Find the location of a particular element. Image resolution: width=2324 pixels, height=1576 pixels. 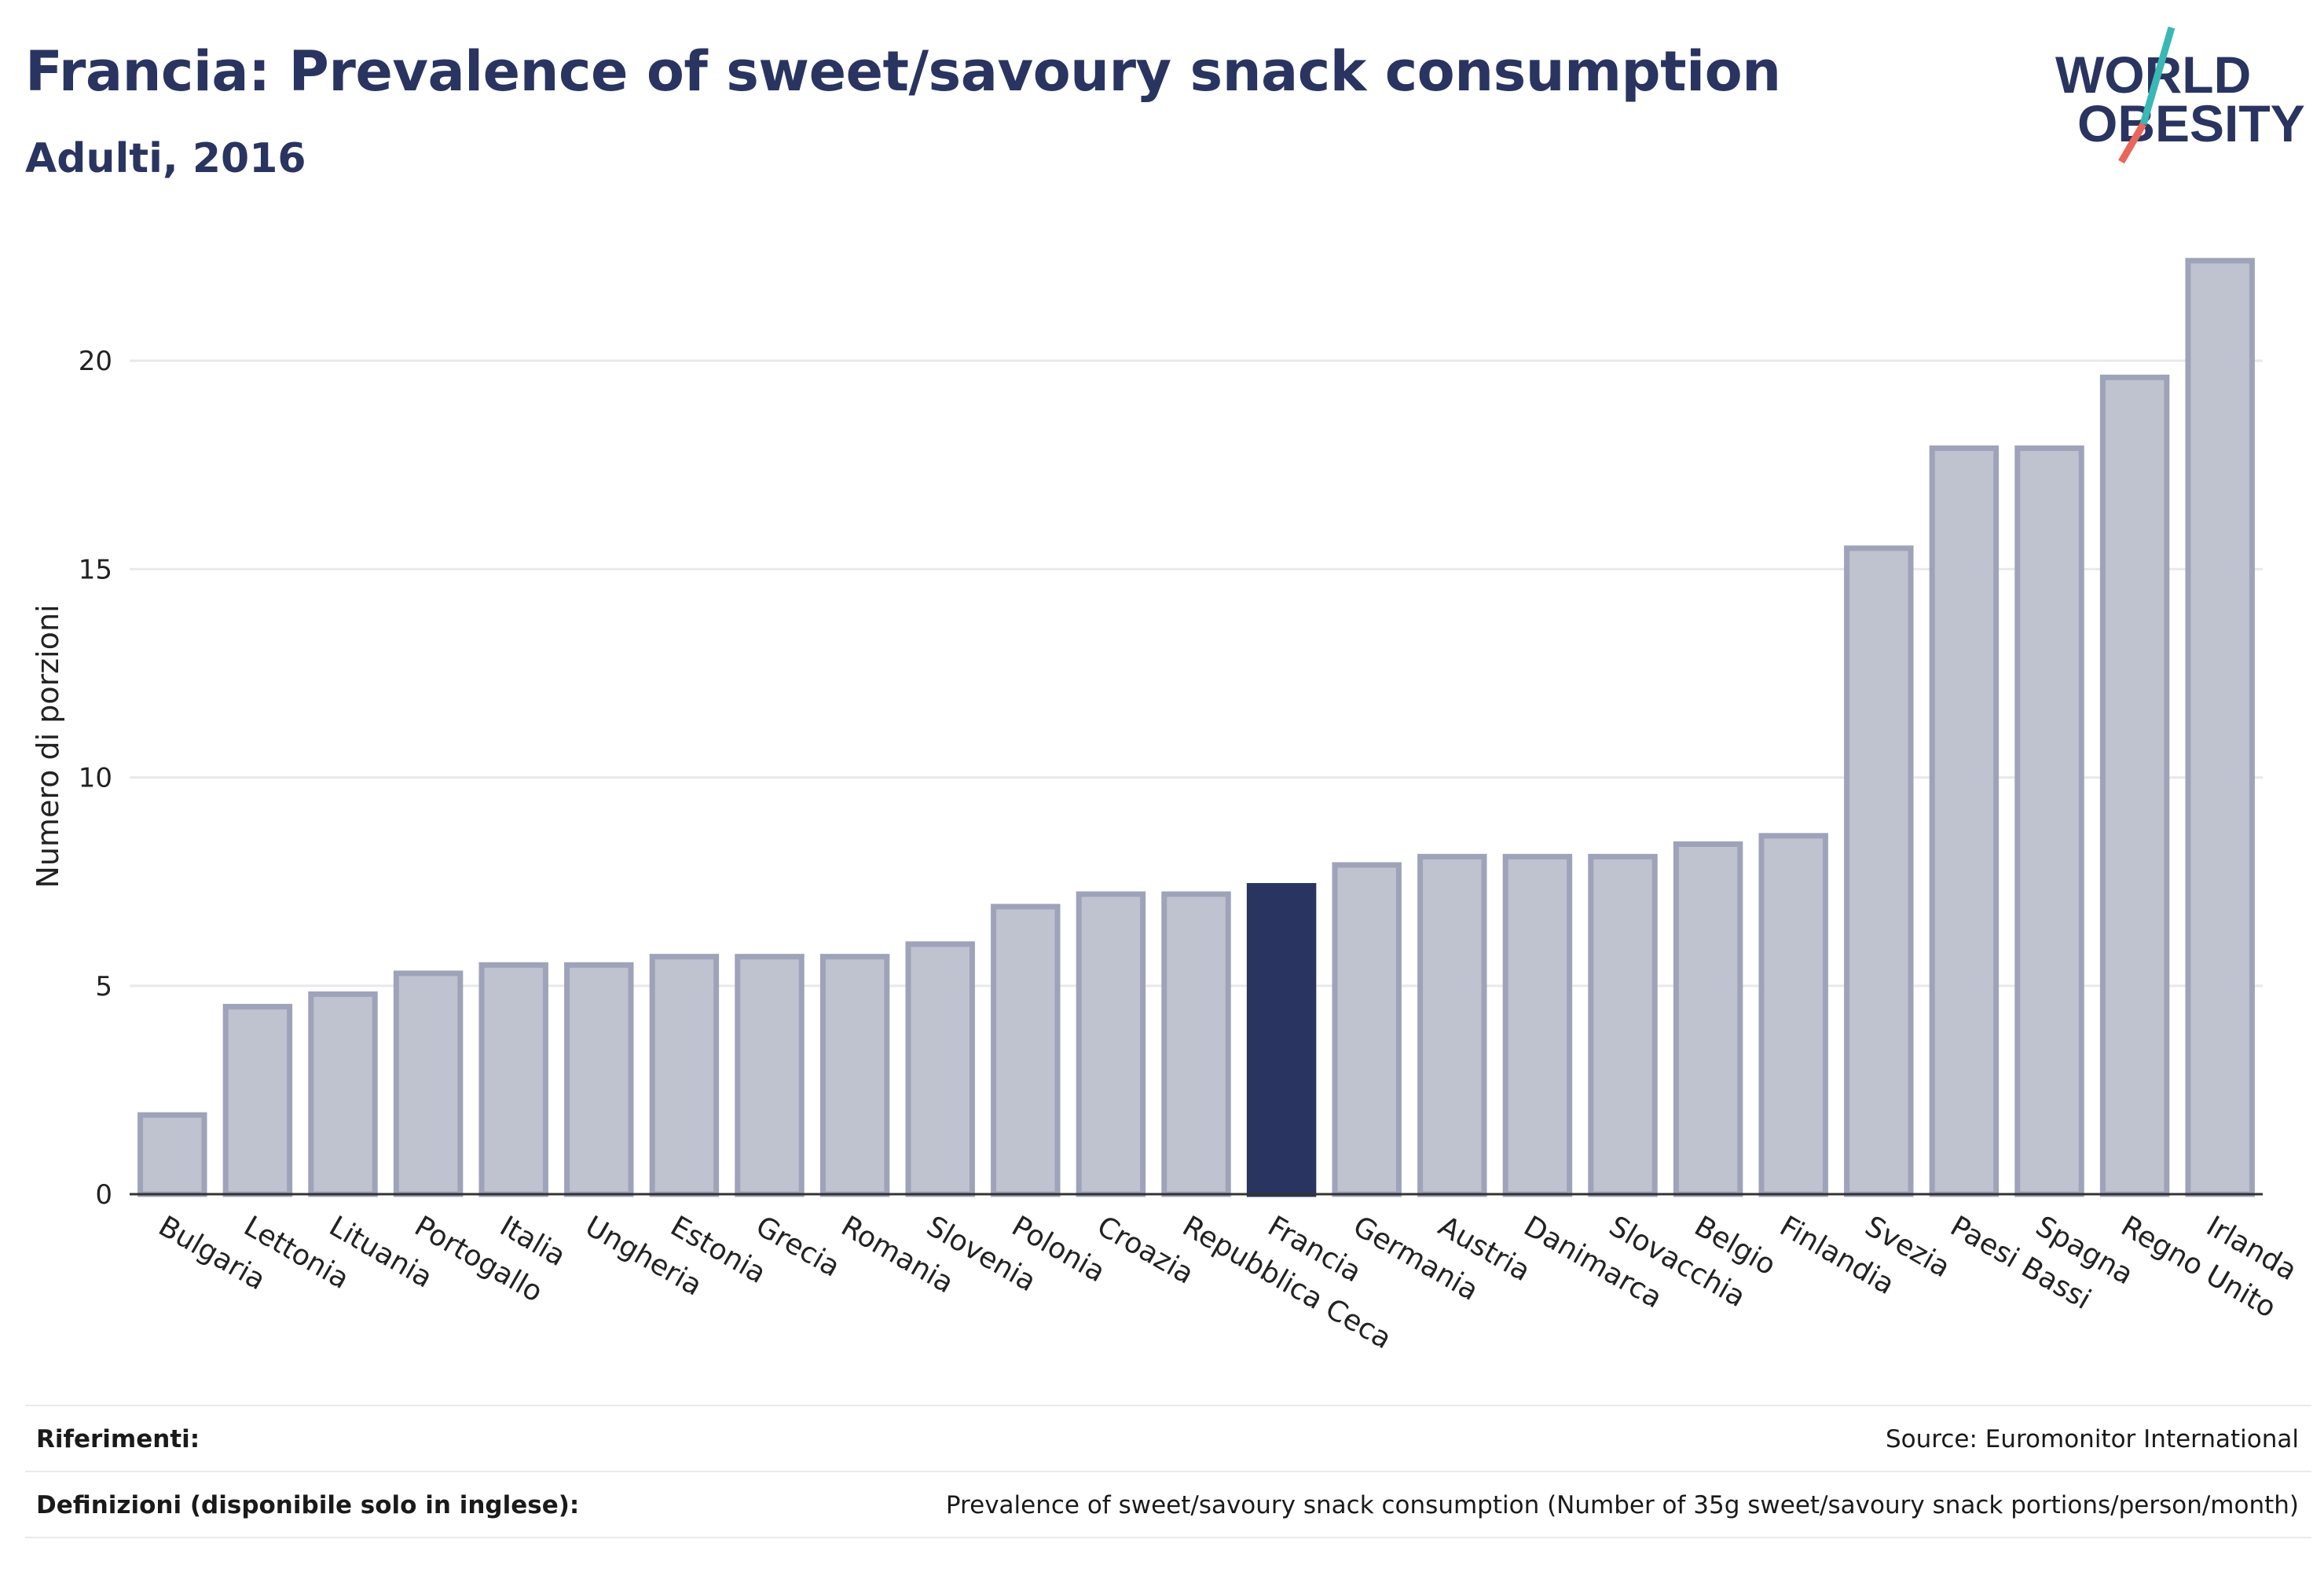

bar-estonia is located at coordinates (684, 1075).